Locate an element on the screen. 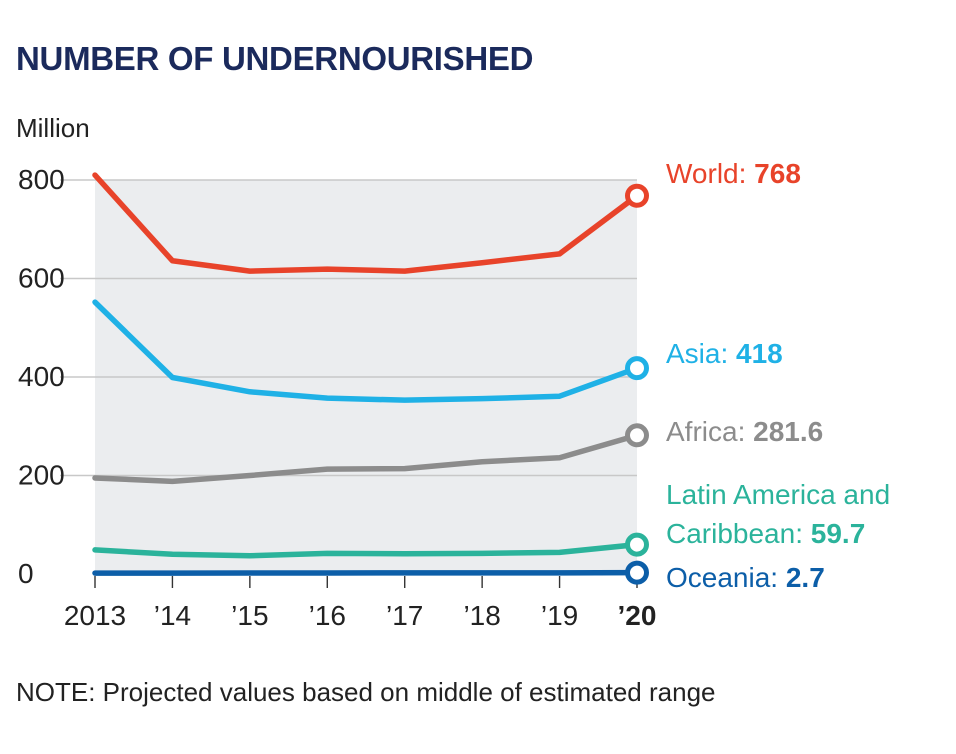 This screenshot has width=956, height=754. series-value-world: 768 is located at coordinates (777, 173).